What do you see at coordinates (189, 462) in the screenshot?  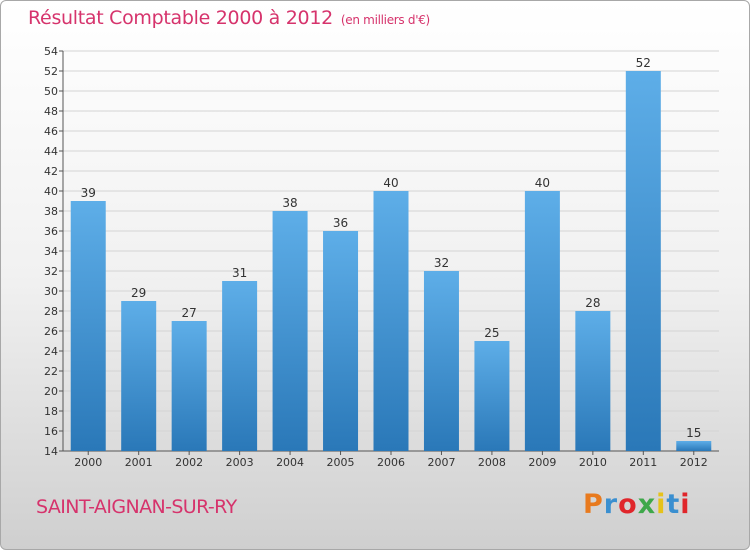 I see `x-tick-label: 2002` at bounding box center [189, 462].